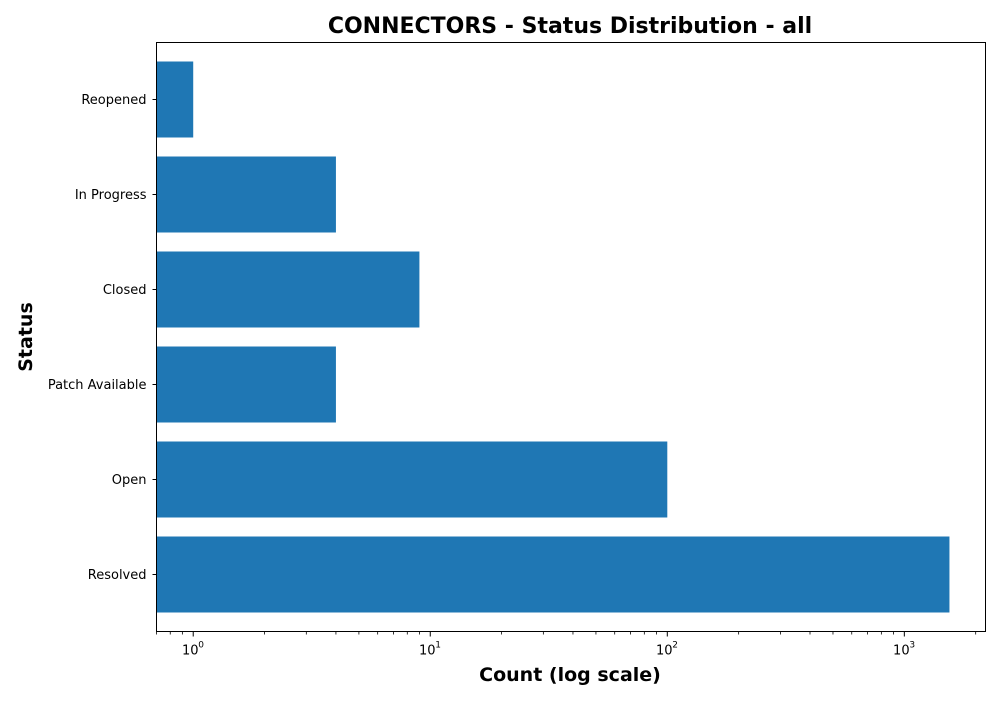 The height and width of the screenshot is (705, 1000). Describe the element at coordinates (427, 651) in the screenshot. I see `x-tick-label-1: 10` at that location.